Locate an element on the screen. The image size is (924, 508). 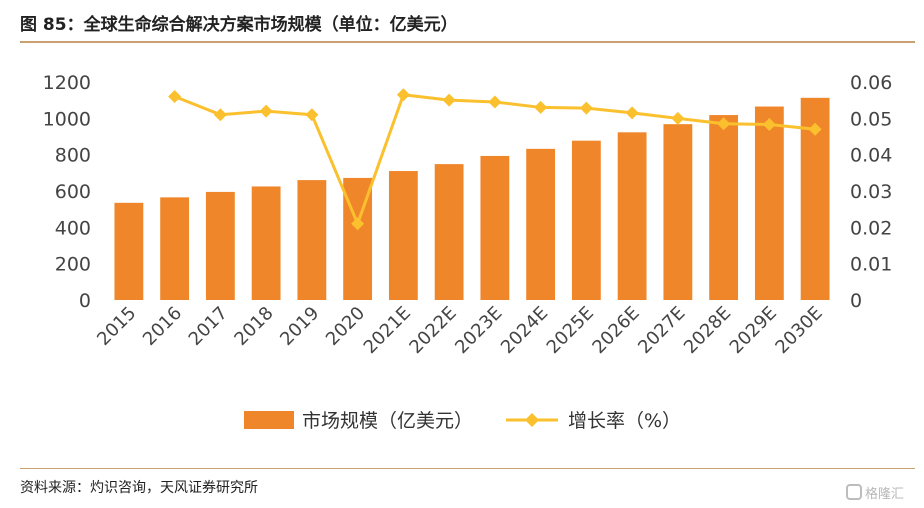
category-label: 2027E is located at coordinates (661, 330).